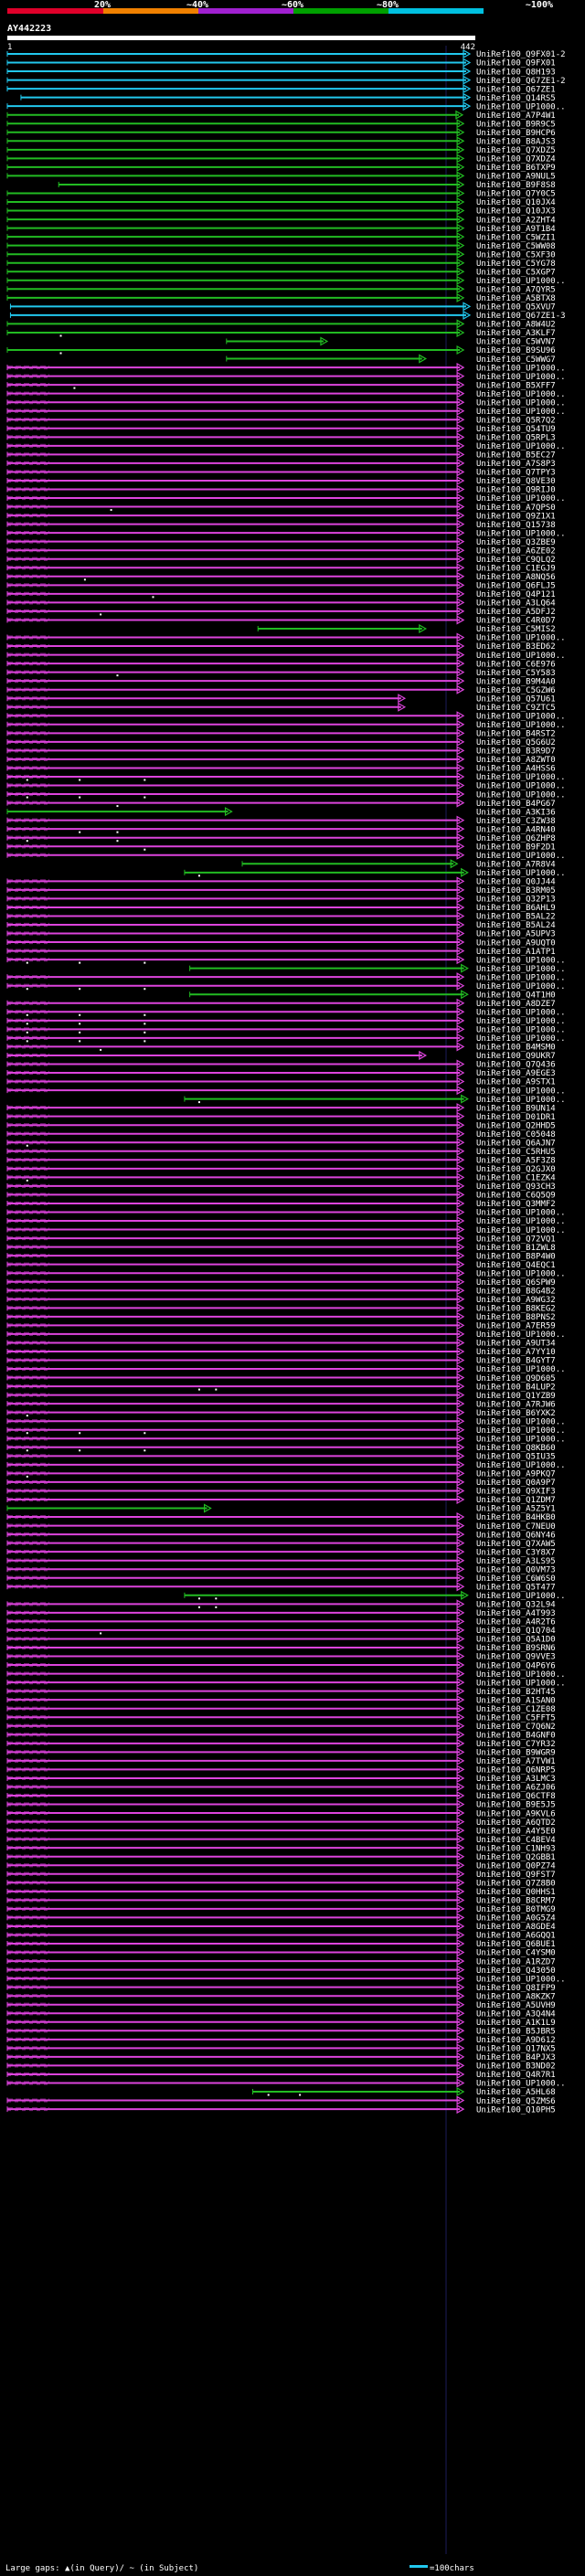 The width and height of the screenshot is (585, 2576). What do you see at coordinates (516, 325) in the screenshot?
I see `hit-label: UniRef100_A8W4U2` at bounding box center [516, 325].